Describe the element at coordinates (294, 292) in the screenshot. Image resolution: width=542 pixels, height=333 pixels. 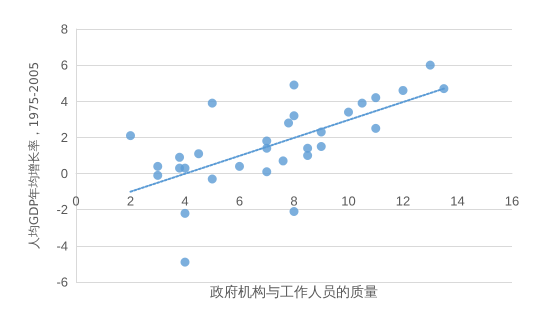
I see `x-axis-title: 政府机构与工作人员的质量` at that location.